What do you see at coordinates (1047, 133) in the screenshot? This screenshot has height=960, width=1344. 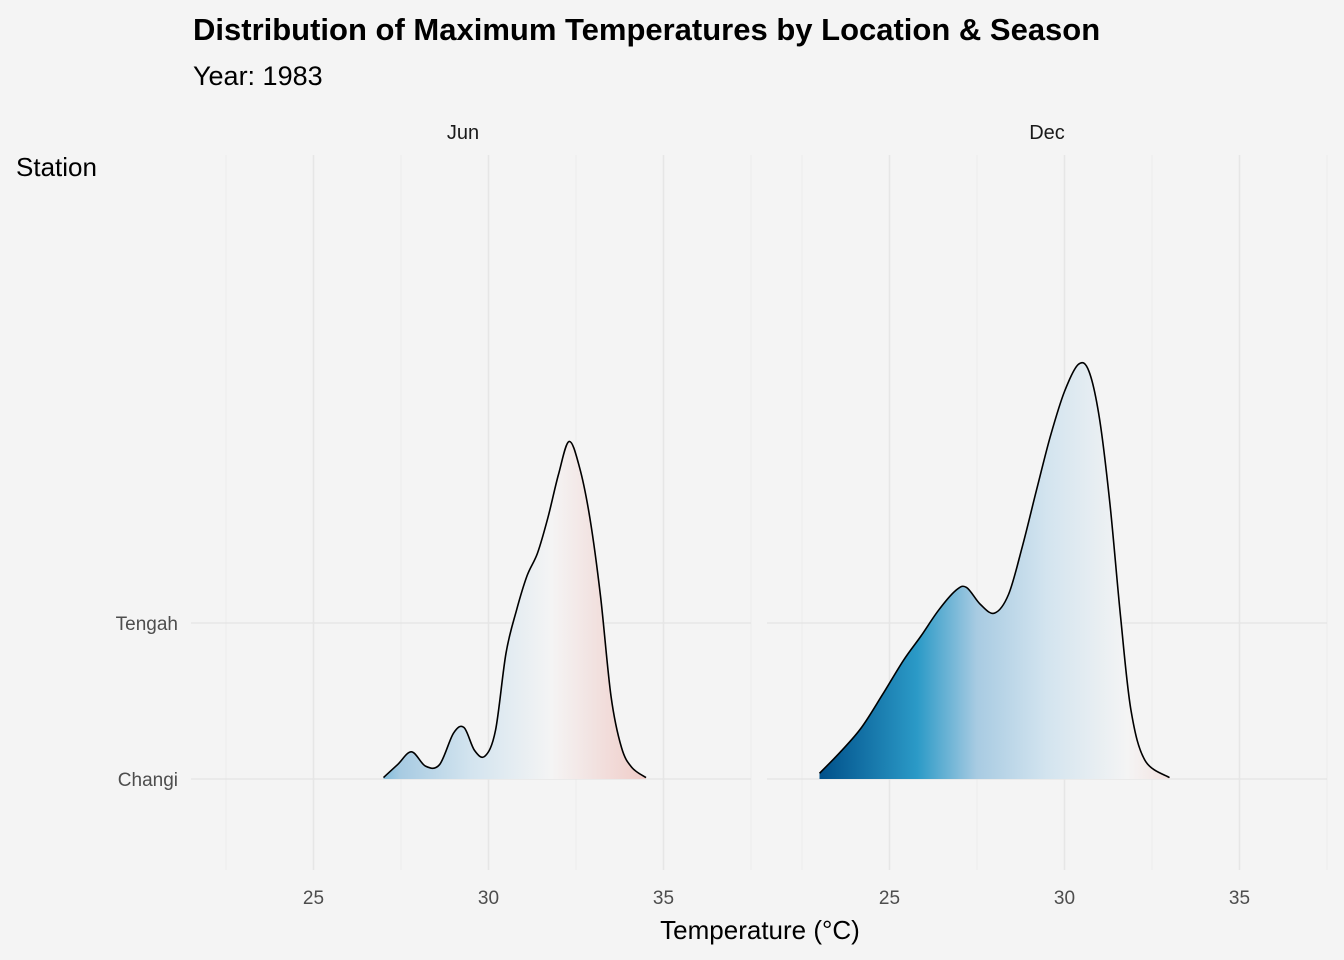 I see `facet-strip-label: Dec` at bounding box center [1047, 133].